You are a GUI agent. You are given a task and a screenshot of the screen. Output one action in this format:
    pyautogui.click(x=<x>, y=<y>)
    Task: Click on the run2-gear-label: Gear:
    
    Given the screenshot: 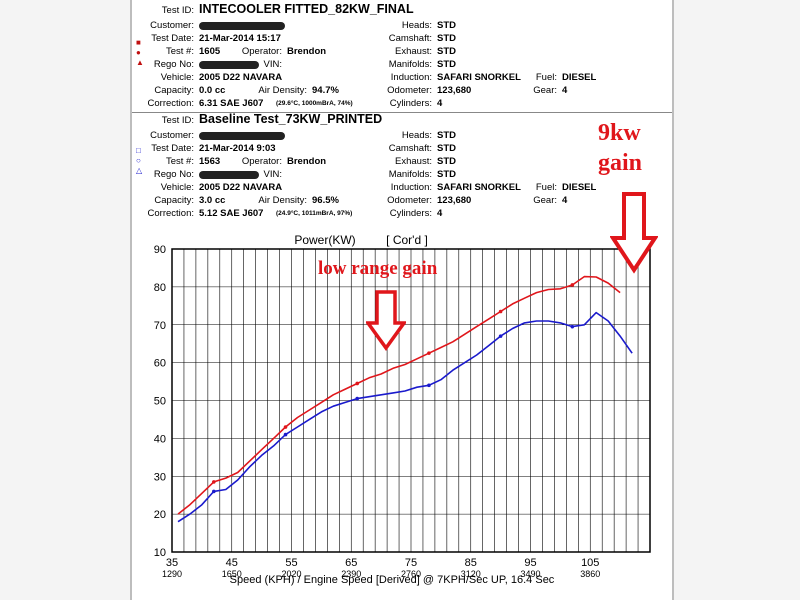 What is the action you would take?
    pyautogui.click(x=545, y=200)
    